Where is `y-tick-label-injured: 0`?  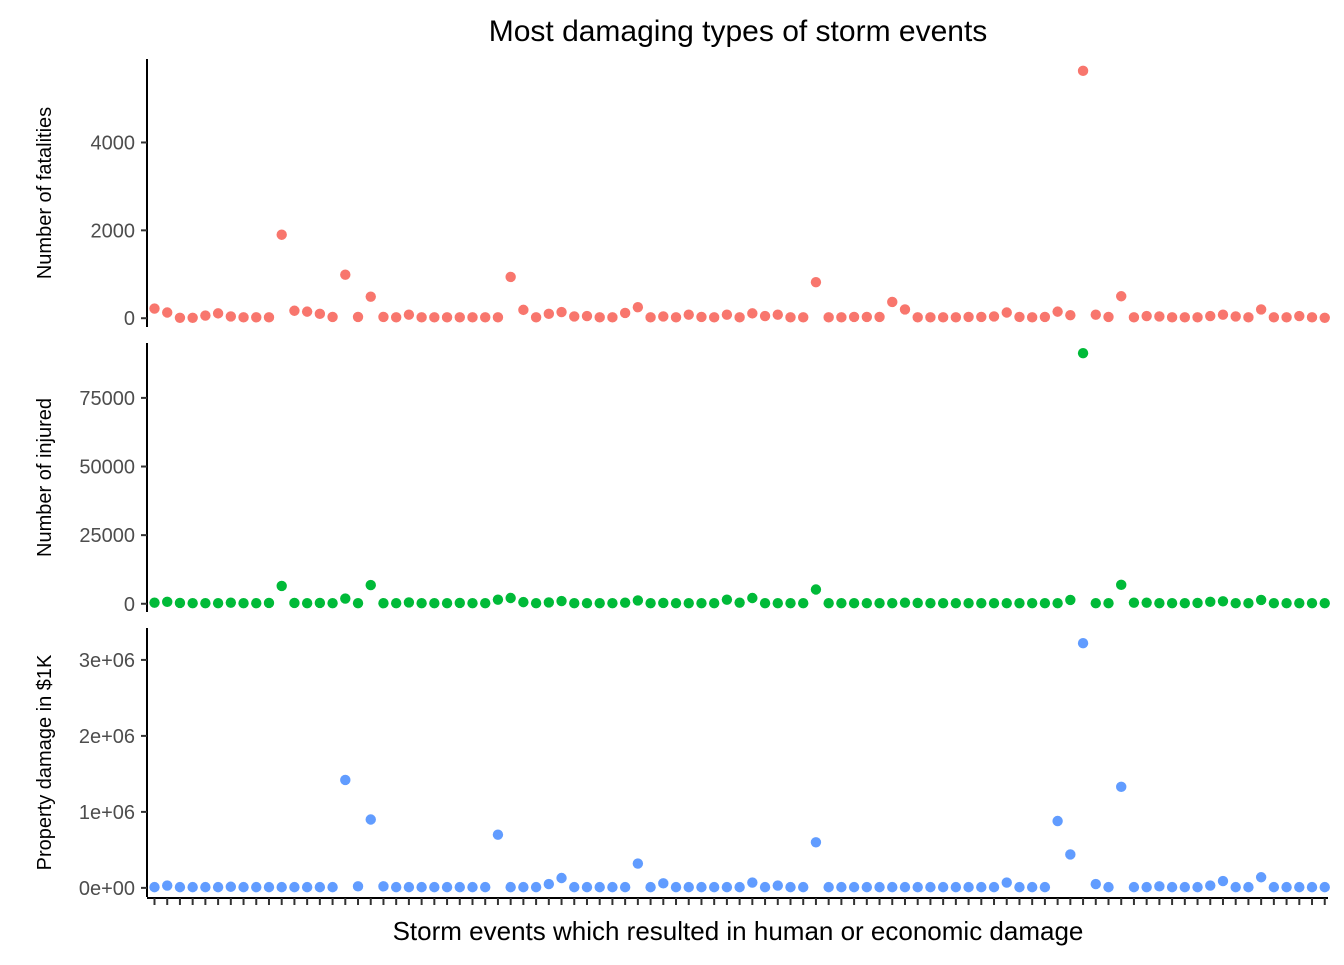 y-tick-label-injured: 0 is located at coordinates (129, 605).